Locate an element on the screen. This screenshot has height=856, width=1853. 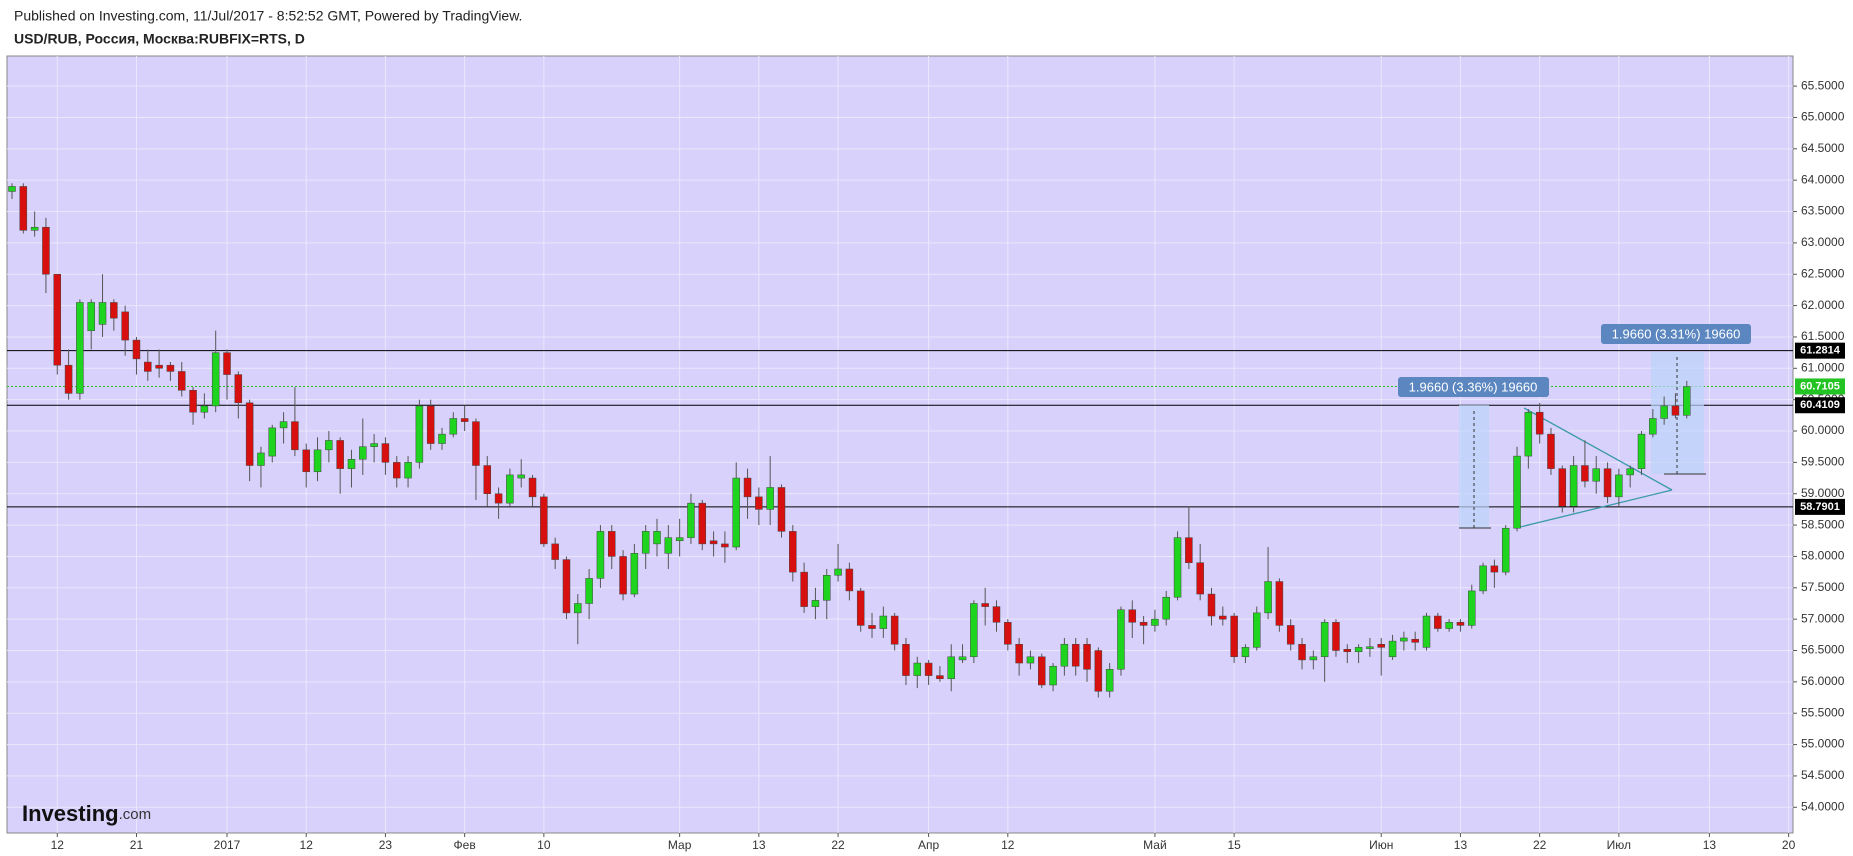
level-label: 60.4109 is located at coordinates (1820, 405).